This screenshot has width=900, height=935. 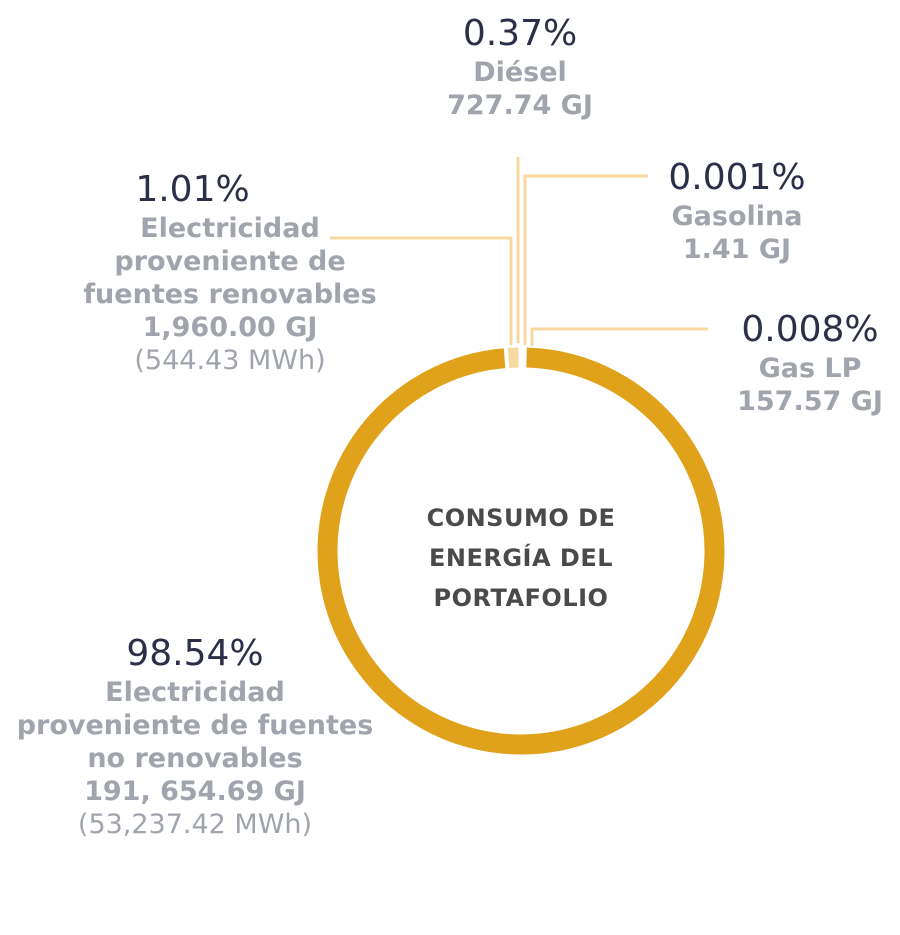 I want to click on alt-amount-nonrenewable: (53,237.42 MWh), so click(x=195, y=824).